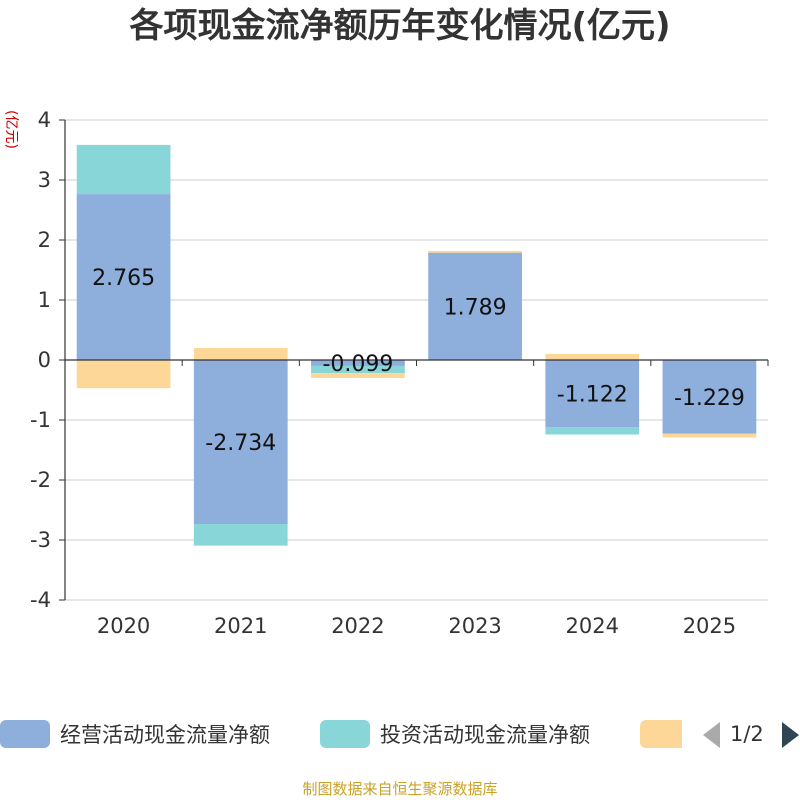 This screenshot has width=800, height=800. I want to click on y-tick-label: -2, so click(40, 480).